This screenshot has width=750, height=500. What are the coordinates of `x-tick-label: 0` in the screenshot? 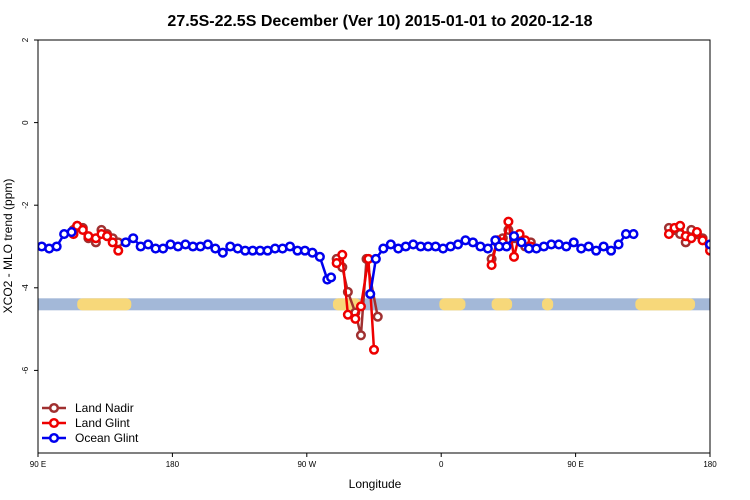 It's located at (441, 464).